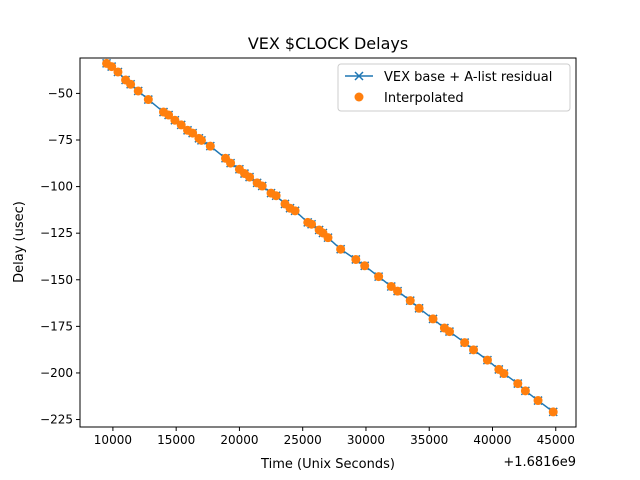 The image size is (640, 480). What do you see at coordinates (429, 440) in the screenshot?
I see `x-tick-label: 35000` at bounding box center [429, 440].